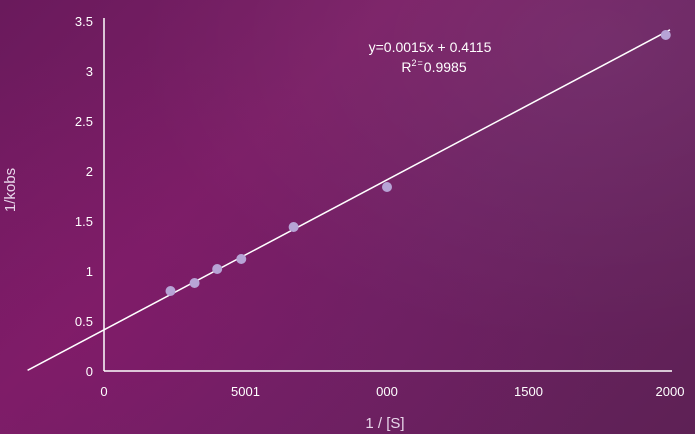 The width and height of the screenshot is (695, 434). What do you see at coordinates (84, 21) in the screenshot?
I see `y-tick-label-8: 3.5` at bounding box center [84, 21].